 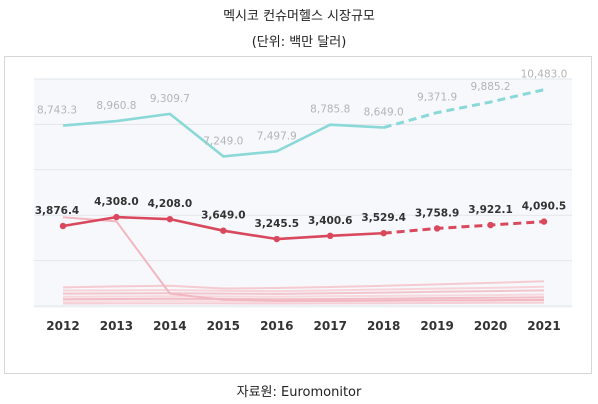 What do you see at coordinates (330, 326) in the screenshot?
I see `x-tick-label: 2017` at bounding box center [330, 326].